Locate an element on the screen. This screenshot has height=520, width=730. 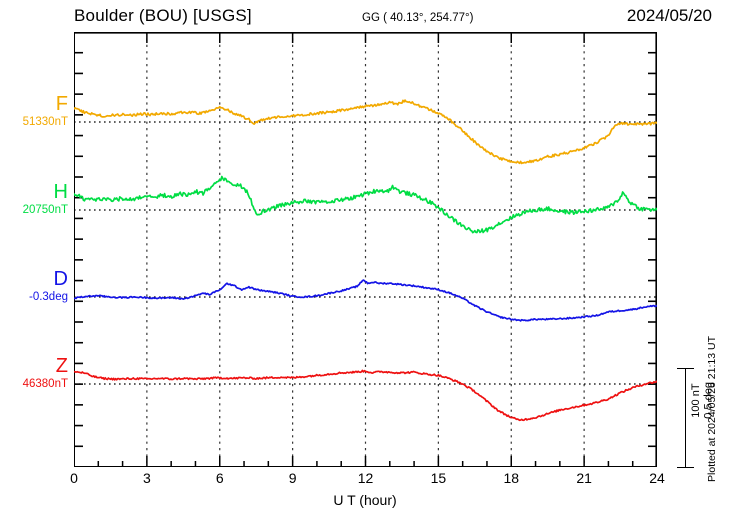
component-symbol-d: D is located at coordinates (60, 279).